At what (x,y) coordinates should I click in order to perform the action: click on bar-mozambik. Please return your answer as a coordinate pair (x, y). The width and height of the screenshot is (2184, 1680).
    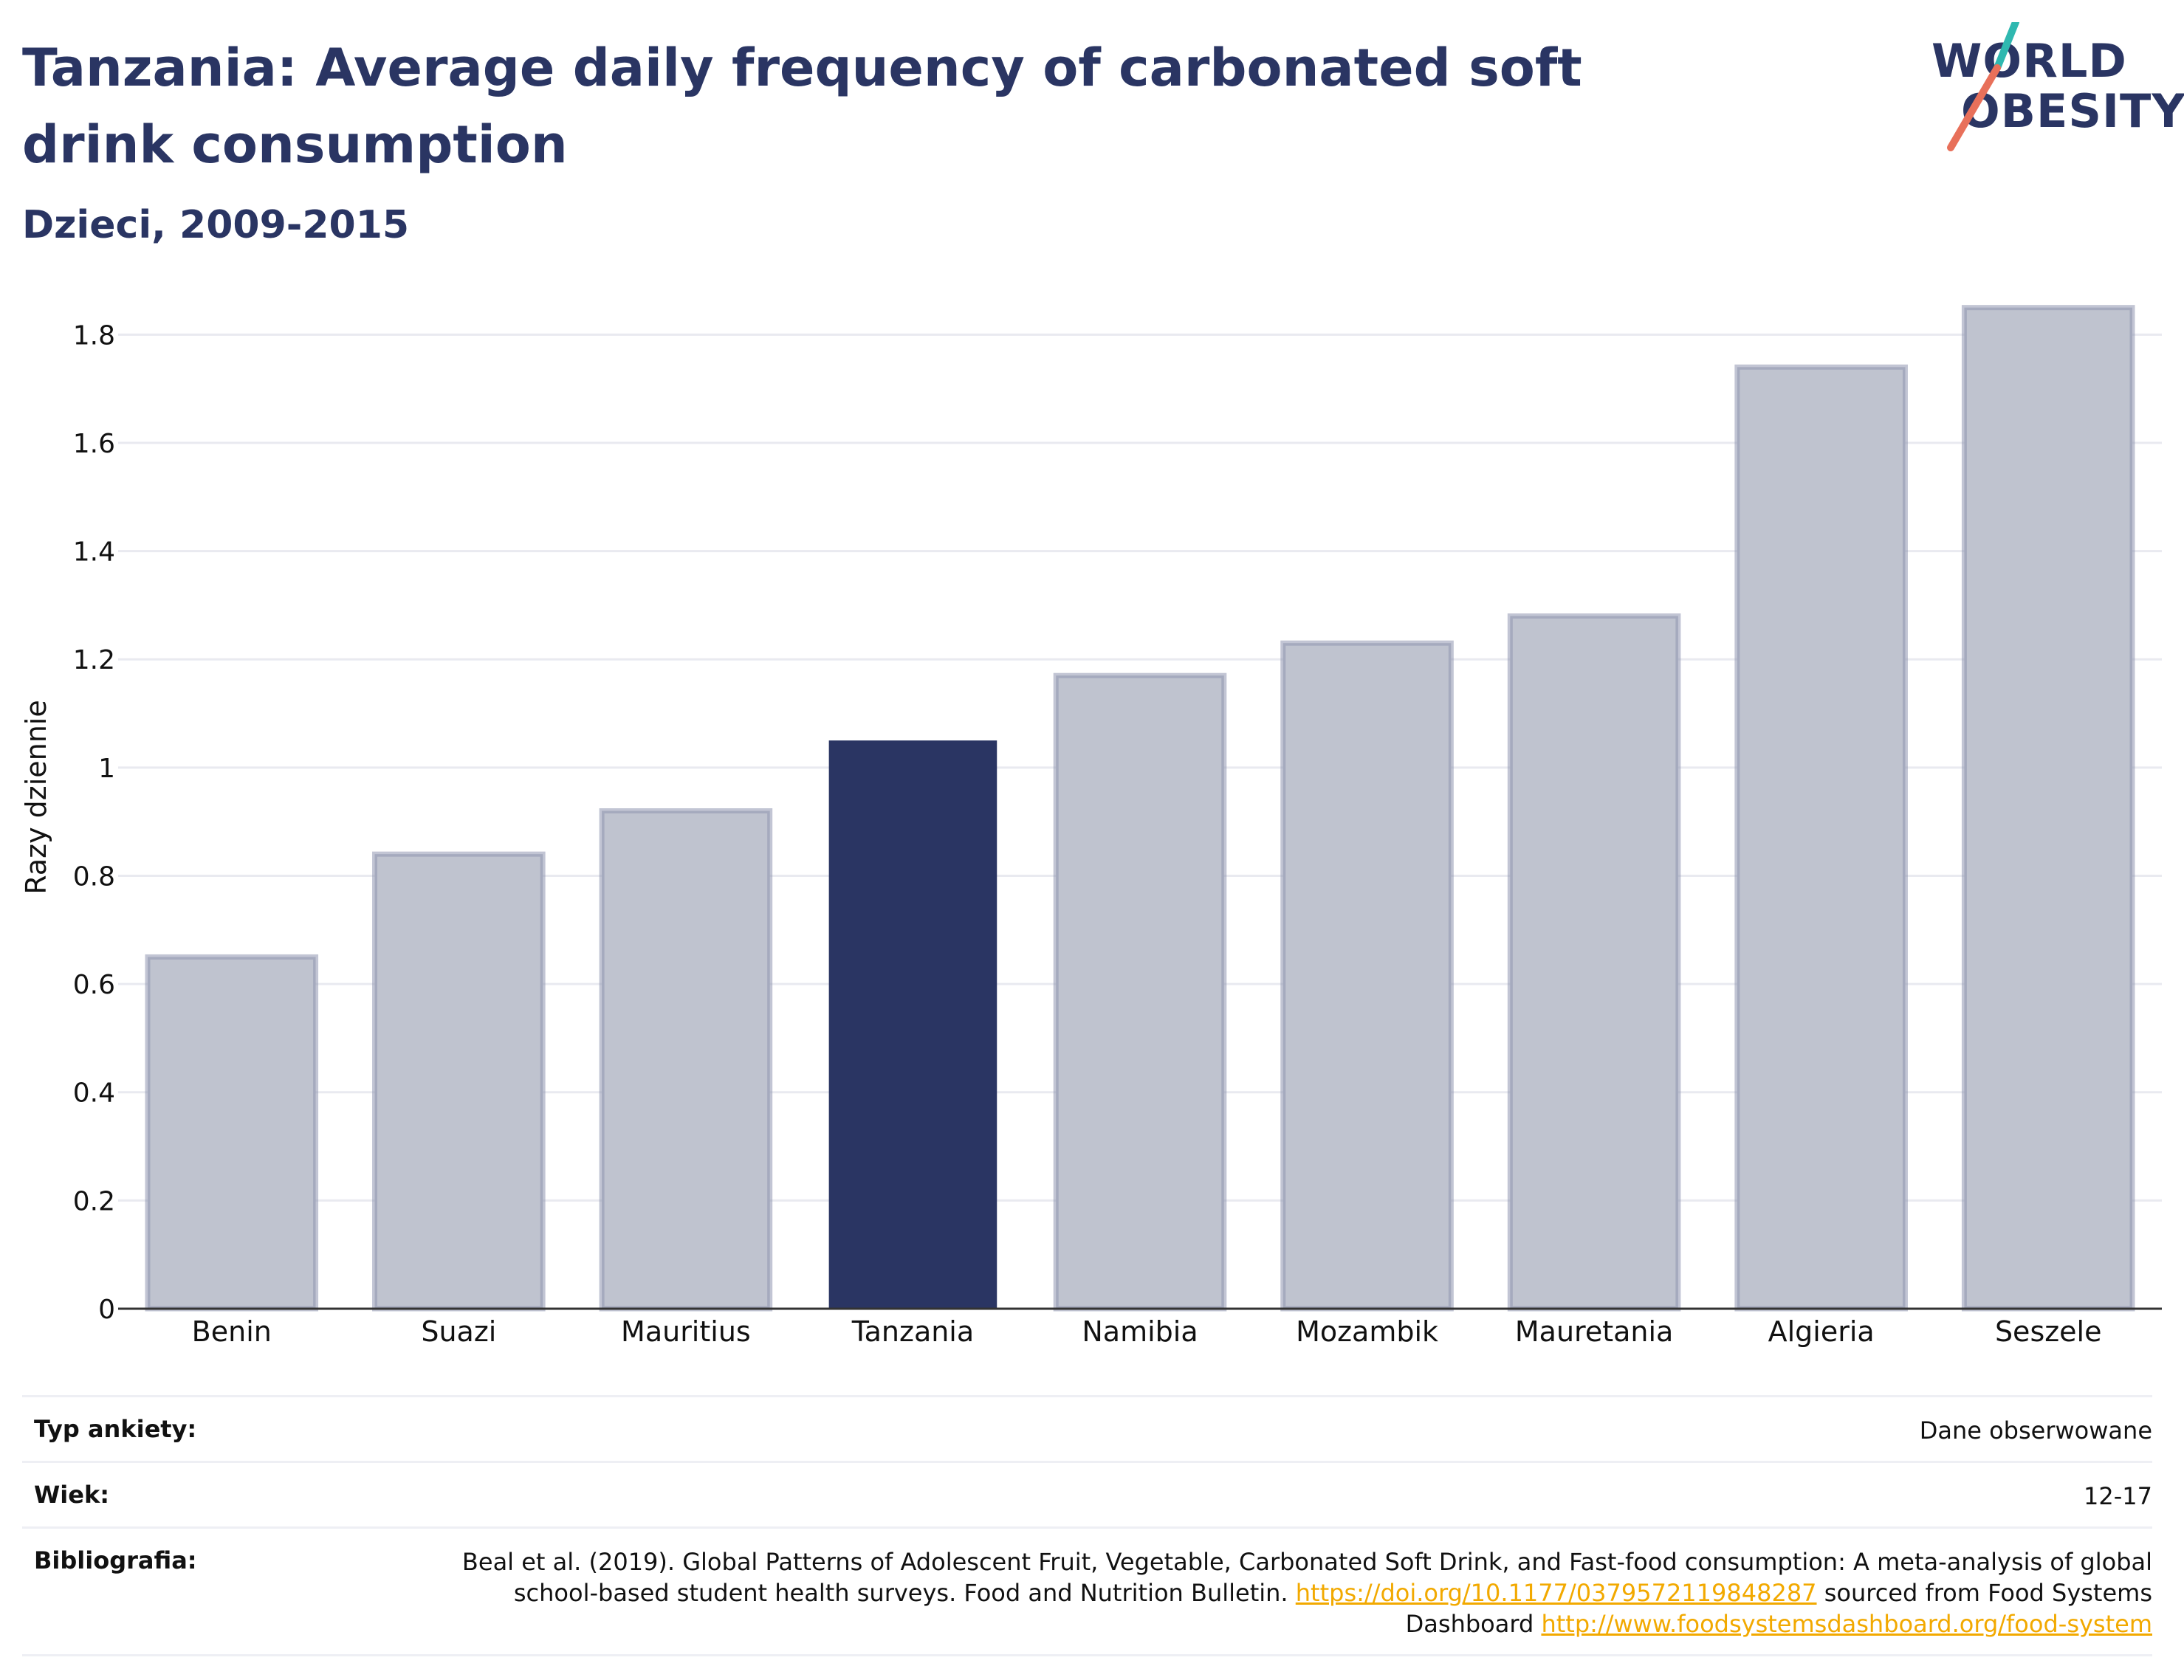
    Looking at the image, I should click on (1367, 976).